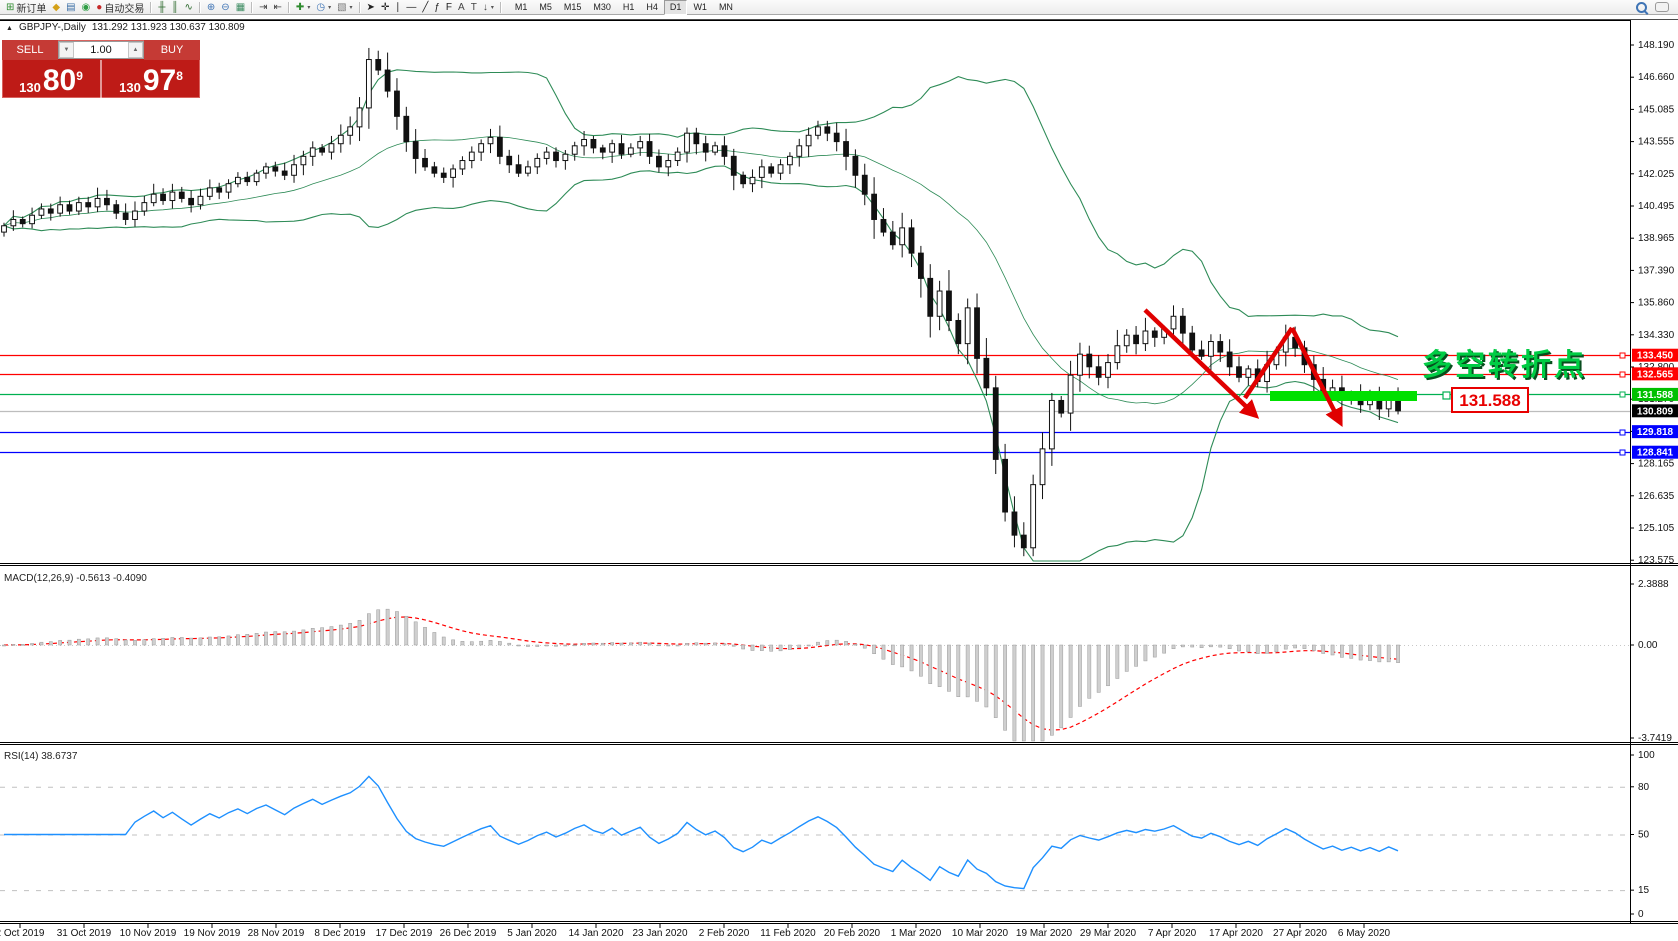 This screenshot has height=941, width=1678. I want to click on timeframe-w1: W1, so click(700, 6).